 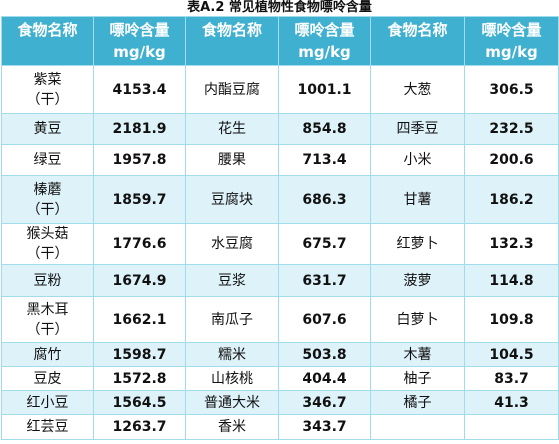 What do you see at coordinates (417, 244) in the screenshot?
I see `food-name-text: 红萝卜` at bounding box center [417, 244].